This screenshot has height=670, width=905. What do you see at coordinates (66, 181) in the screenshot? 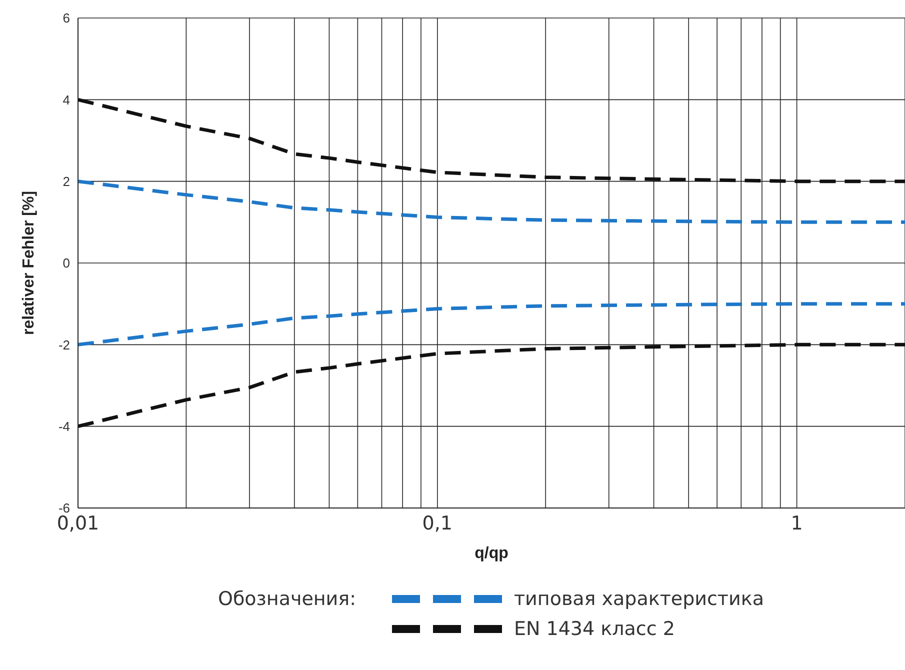
I see `y-tick-label: 2` at bounding box center [66, 181].